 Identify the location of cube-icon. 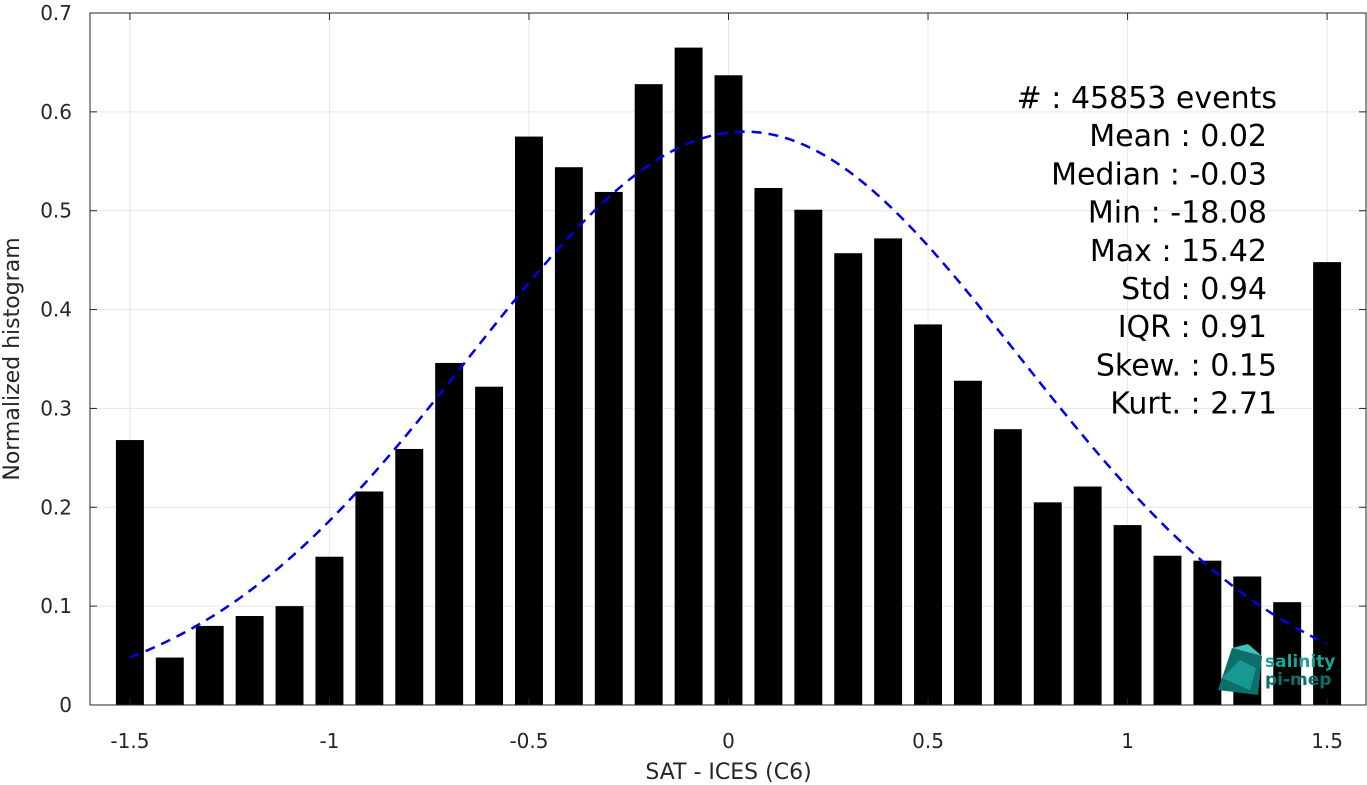
(1240, 669).